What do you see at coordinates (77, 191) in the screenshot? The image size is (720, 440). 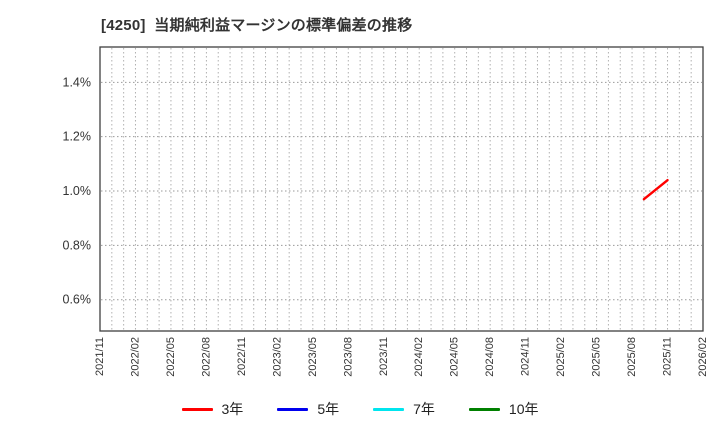 I see `y-tick-label: 1.0%` at bounding box center [77, 191].